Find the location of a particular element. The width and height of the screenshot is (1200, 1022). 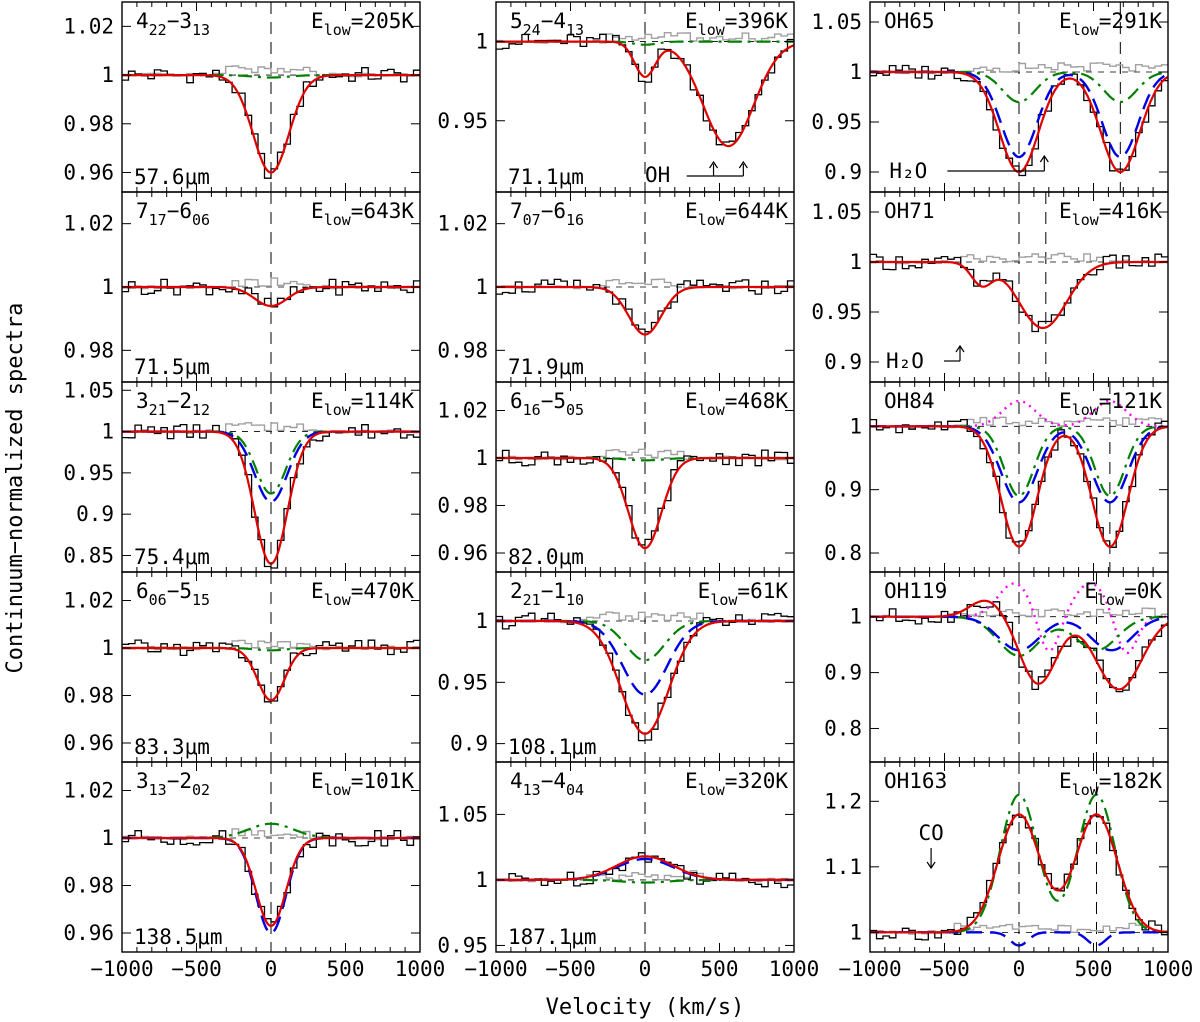

y-tick-label: 1.05 is located at coordinates (88, 390).